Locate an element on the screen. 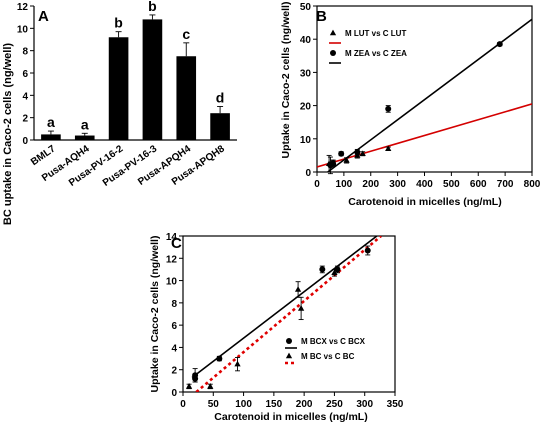 The height and width of the screenshot is (425, 541). panel-b-fit-line is located at coordinates (424, 135).